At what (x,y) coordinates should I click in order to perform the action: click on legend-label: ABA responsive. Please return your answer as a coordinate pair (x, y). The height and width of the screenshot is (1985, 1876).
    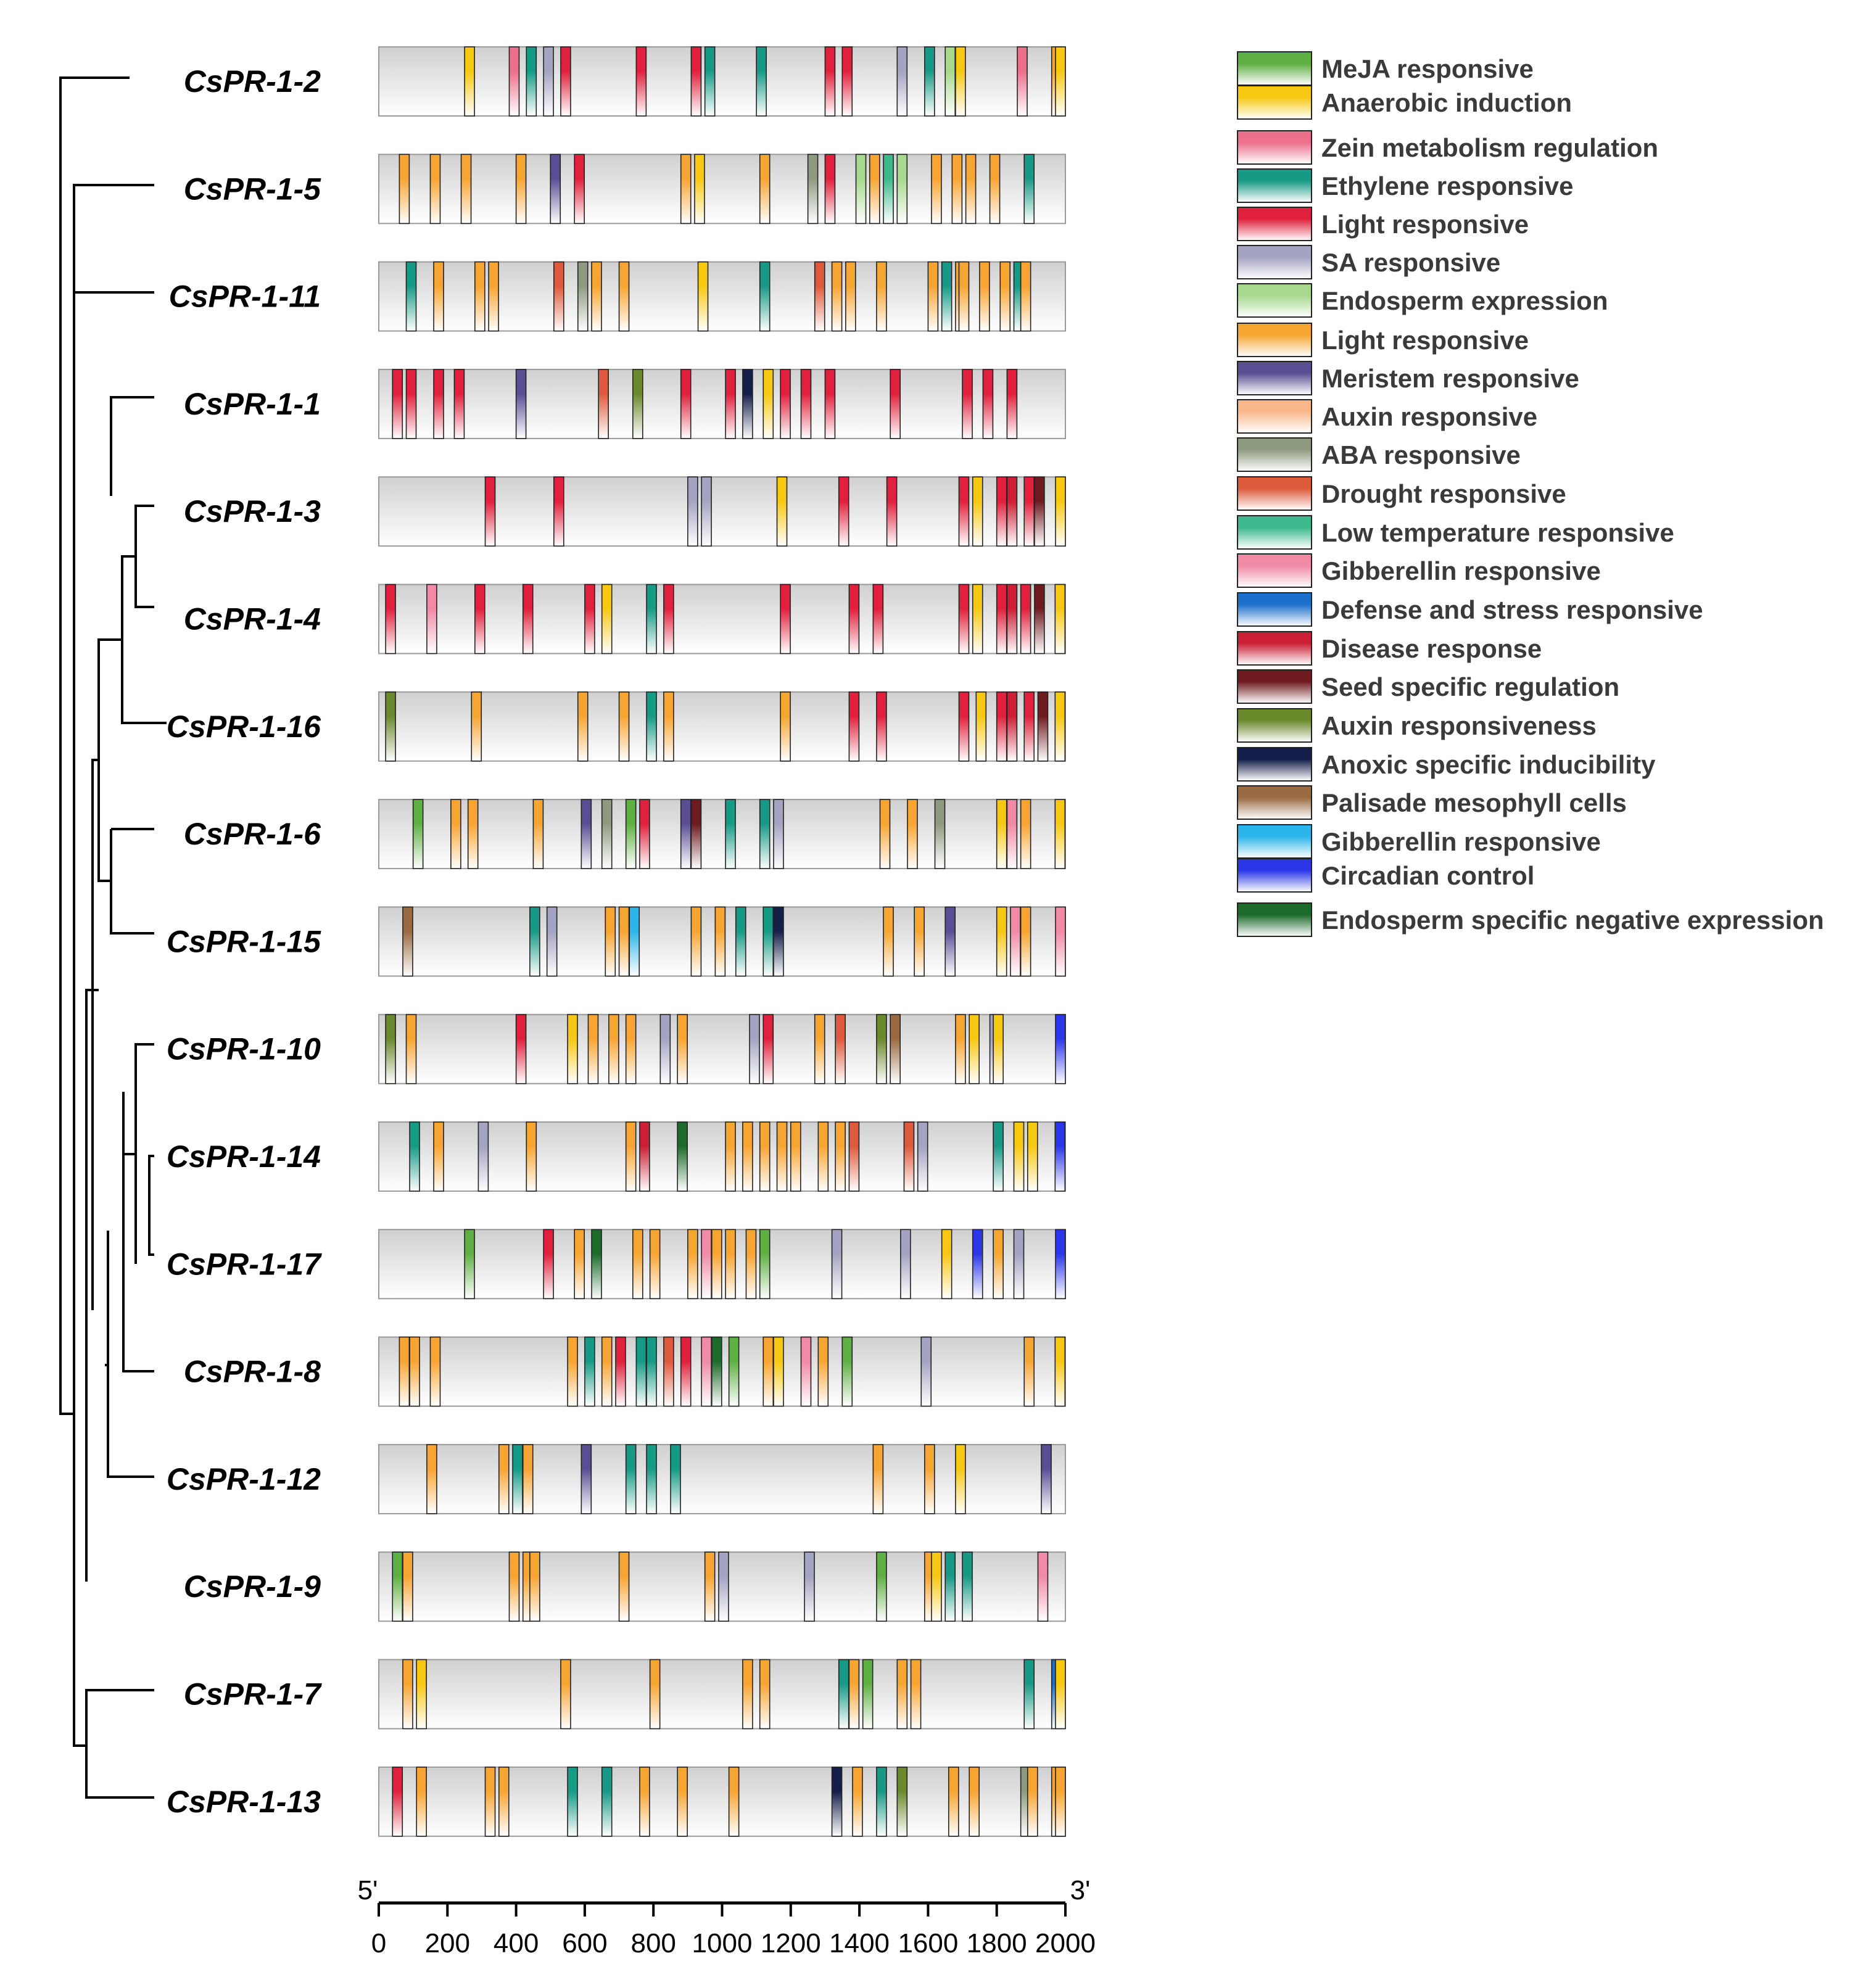
    Looking at the image, I should click on (1421, 455).